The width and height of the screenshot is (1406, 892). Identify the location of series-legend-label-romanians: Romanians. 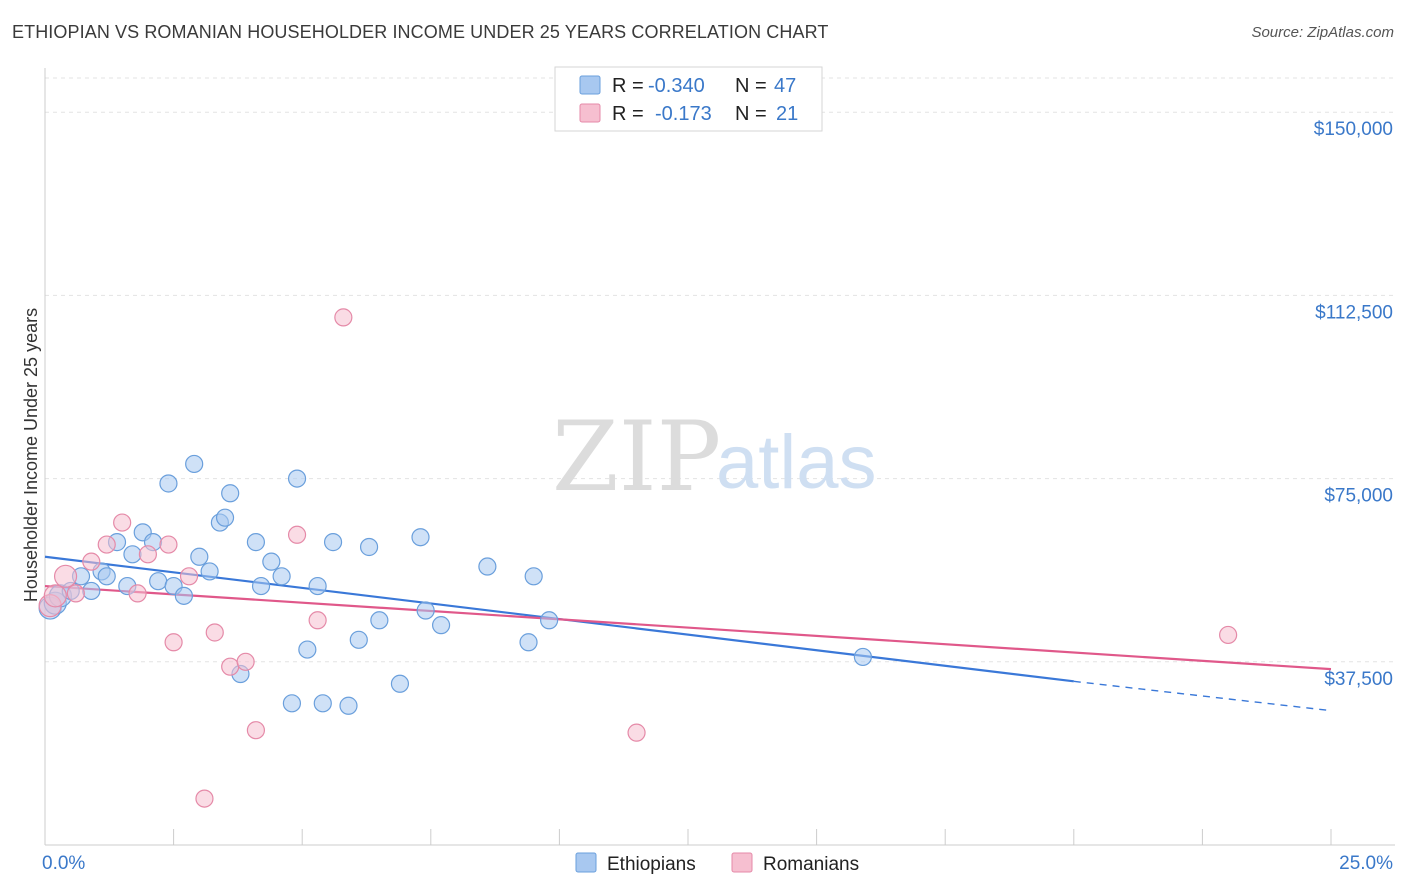
(811, 864).